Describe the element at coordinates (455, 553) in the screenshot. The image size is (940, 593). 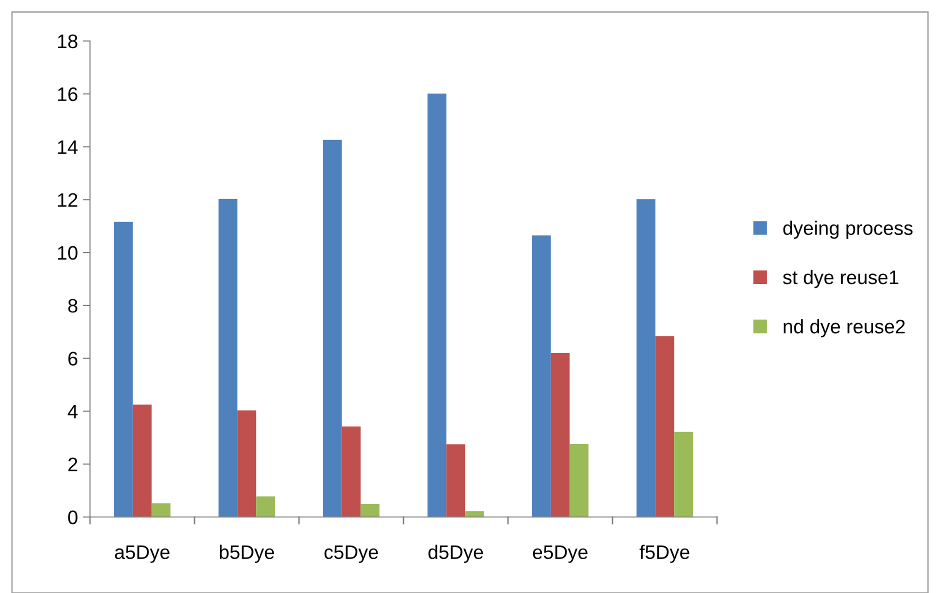
I see `x-tick-label: d5Dye` at that location.